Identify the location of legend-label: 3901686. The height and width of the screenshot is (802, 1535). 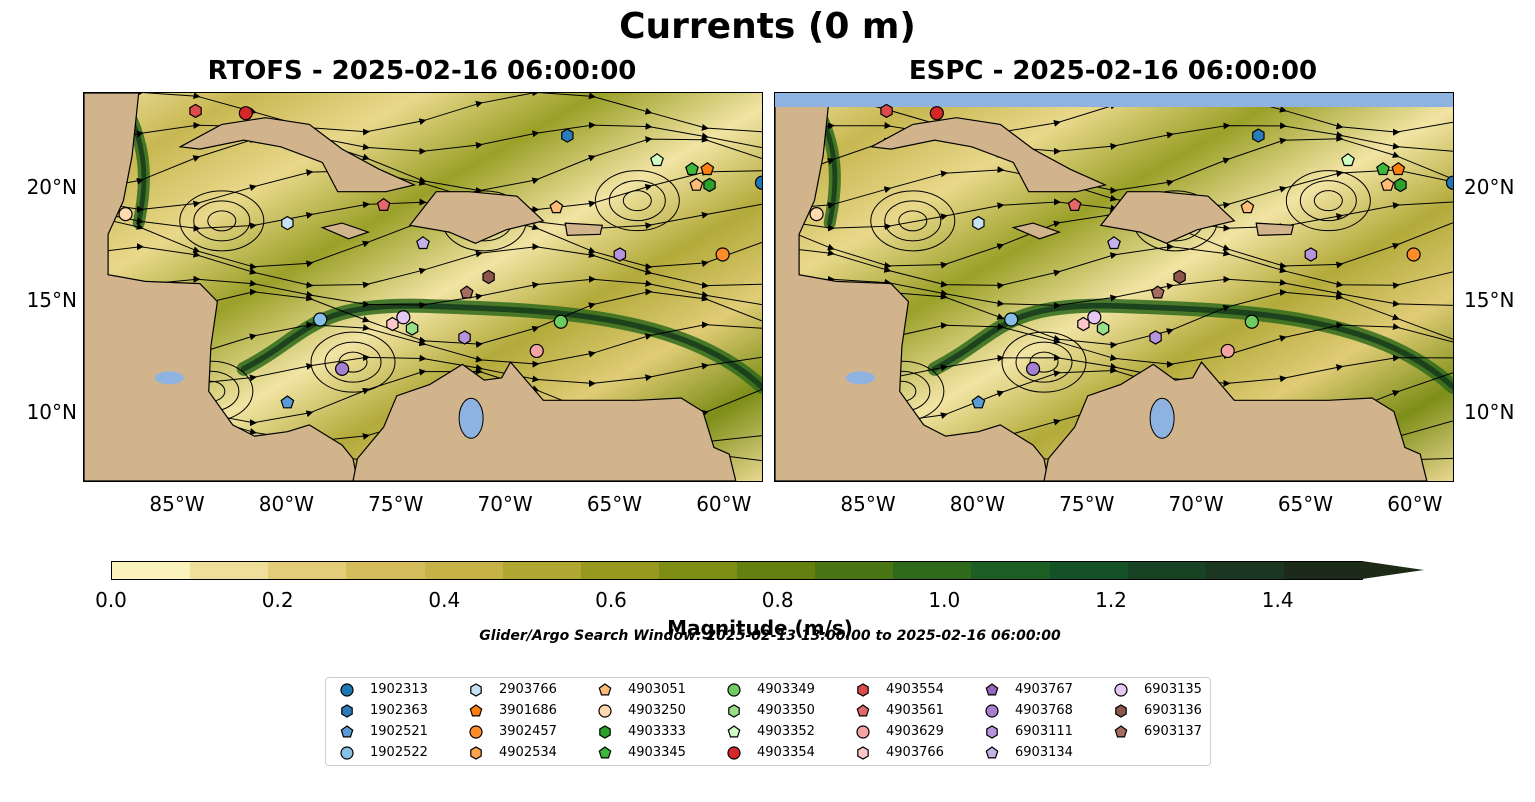
(528, 710).